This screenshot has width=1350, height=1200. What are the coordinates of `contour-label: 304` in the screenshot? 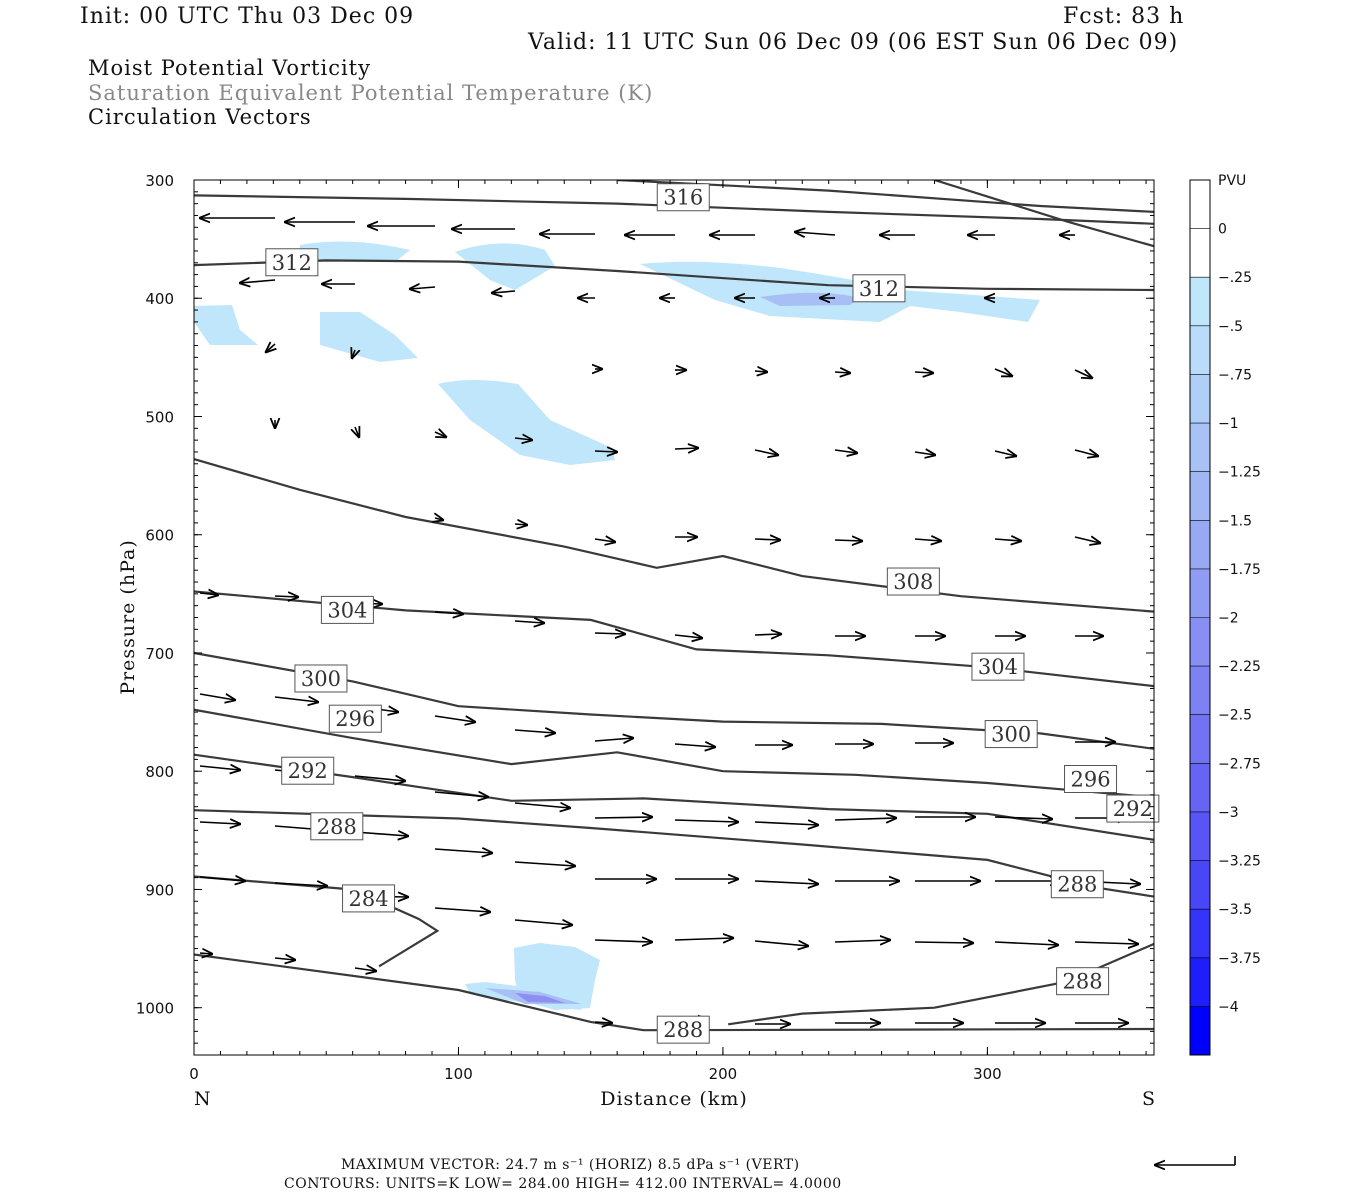 It's located at (347, 609).